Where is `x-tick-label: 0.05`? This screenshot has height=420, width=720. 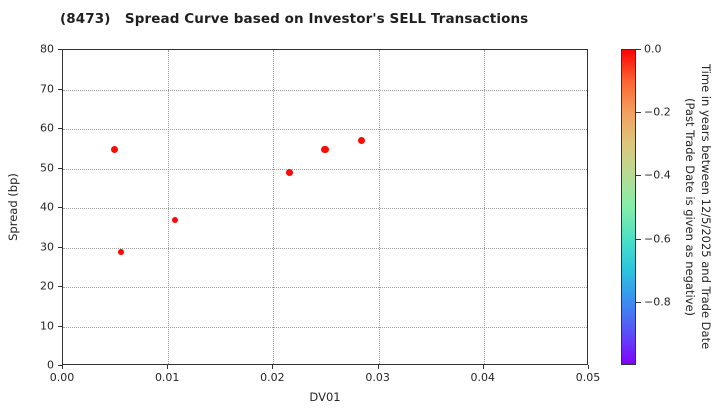 x-tick-label: 0.05 is located at coordinates (588, 377).